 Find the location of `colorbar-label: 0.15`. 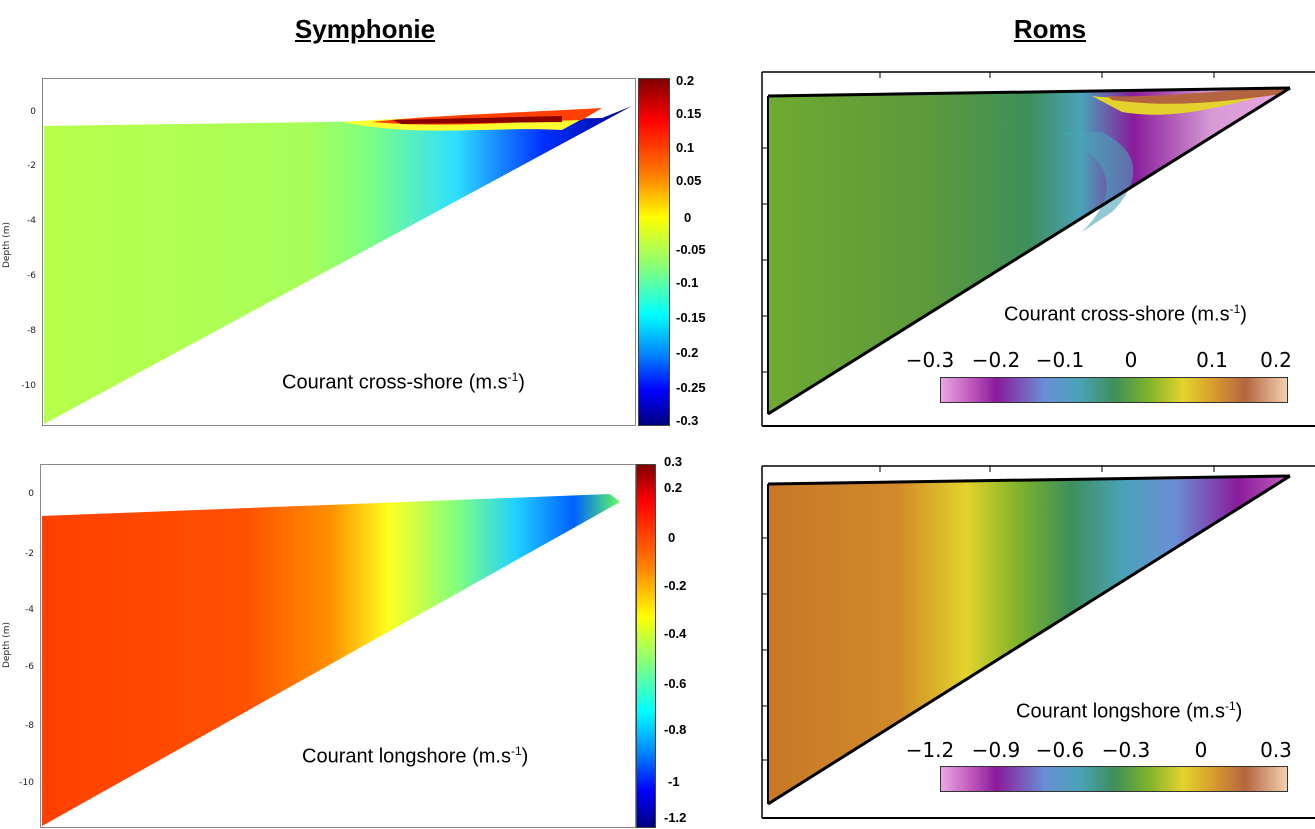

colorbar-label: 0.15 is located at coordinates (689, 113).